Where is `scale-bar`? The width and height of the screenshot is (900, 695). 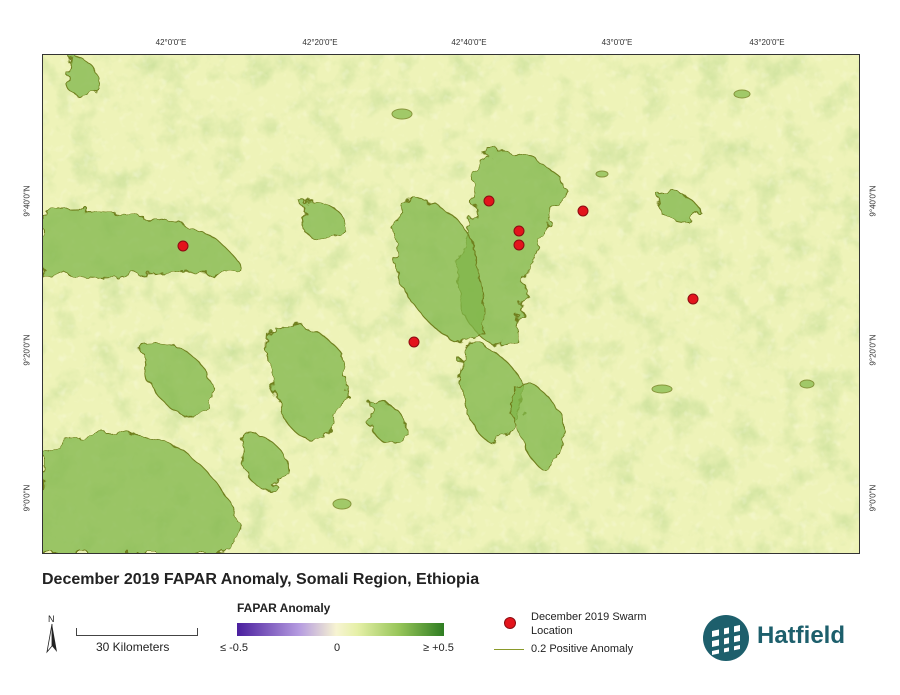
scale-bar is located at coordinates (137, 632).